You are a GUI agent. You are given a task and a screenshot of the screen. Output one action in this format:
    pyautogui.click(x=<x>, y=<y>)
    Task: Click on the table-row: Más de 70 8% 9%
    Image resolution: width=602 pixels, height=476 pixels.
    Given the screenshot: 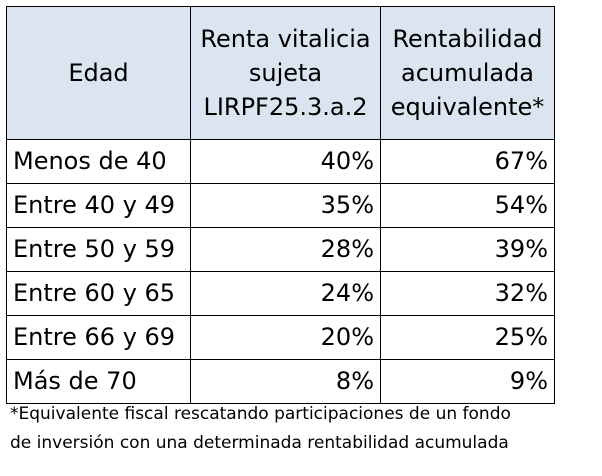 What is the action you would take?
    pyautogui.click(x=280, y=381)
    